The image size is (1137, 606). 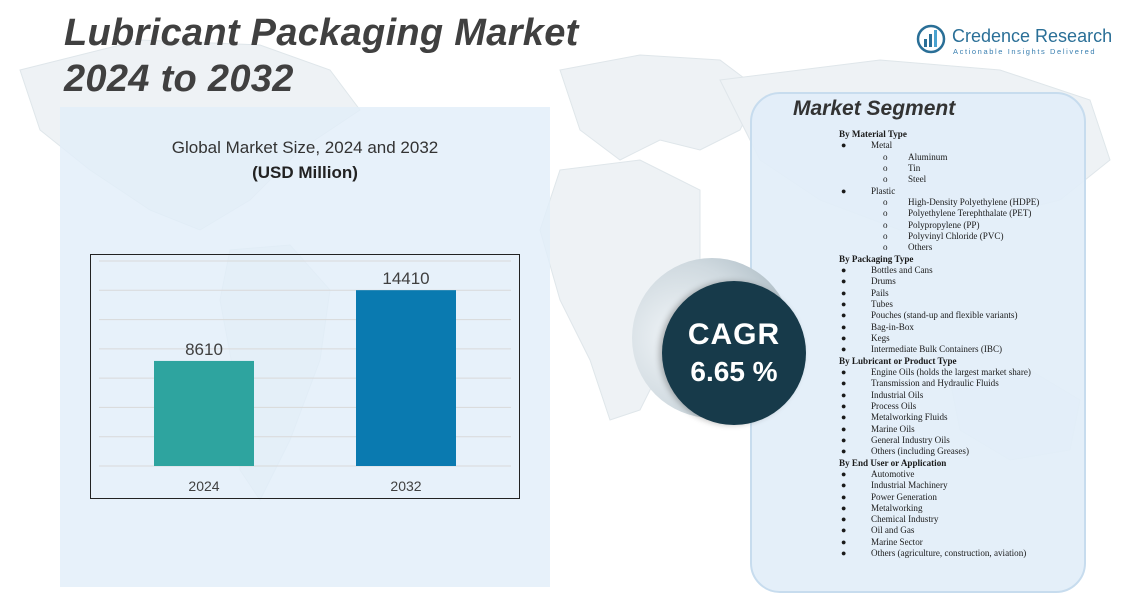 I want to click on segment-item-label: Metal, so click(x=882, y=145).